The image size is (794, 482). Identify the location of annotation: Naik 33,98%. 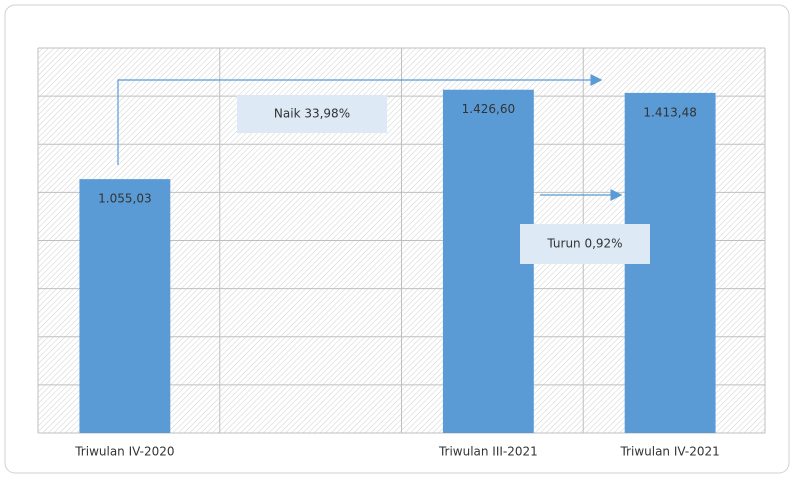
(312, 114).